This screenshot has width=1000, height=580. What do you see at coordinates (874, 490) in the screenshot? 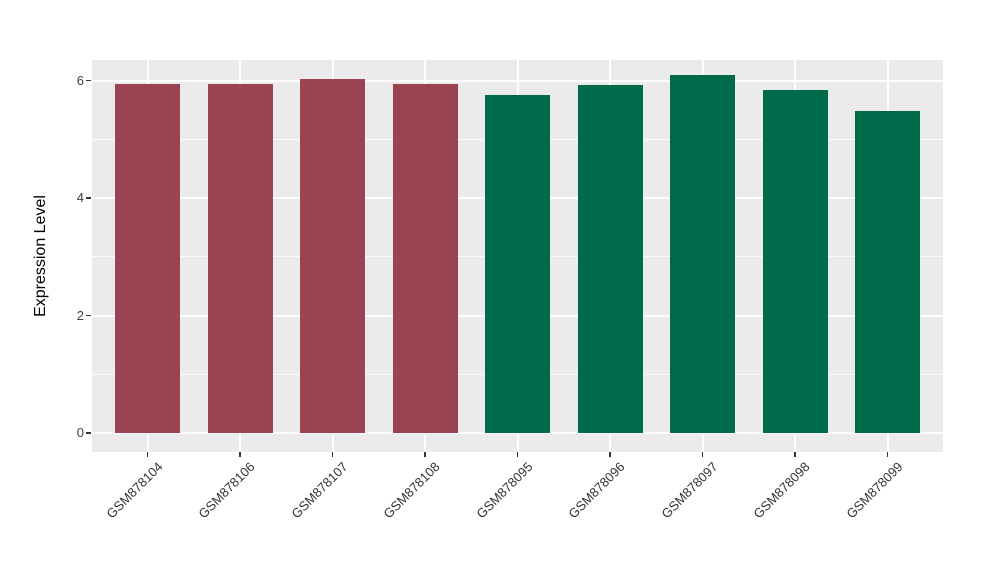
I see `x-tick-label-text: GSM878099` at bounding box center [874, 490].